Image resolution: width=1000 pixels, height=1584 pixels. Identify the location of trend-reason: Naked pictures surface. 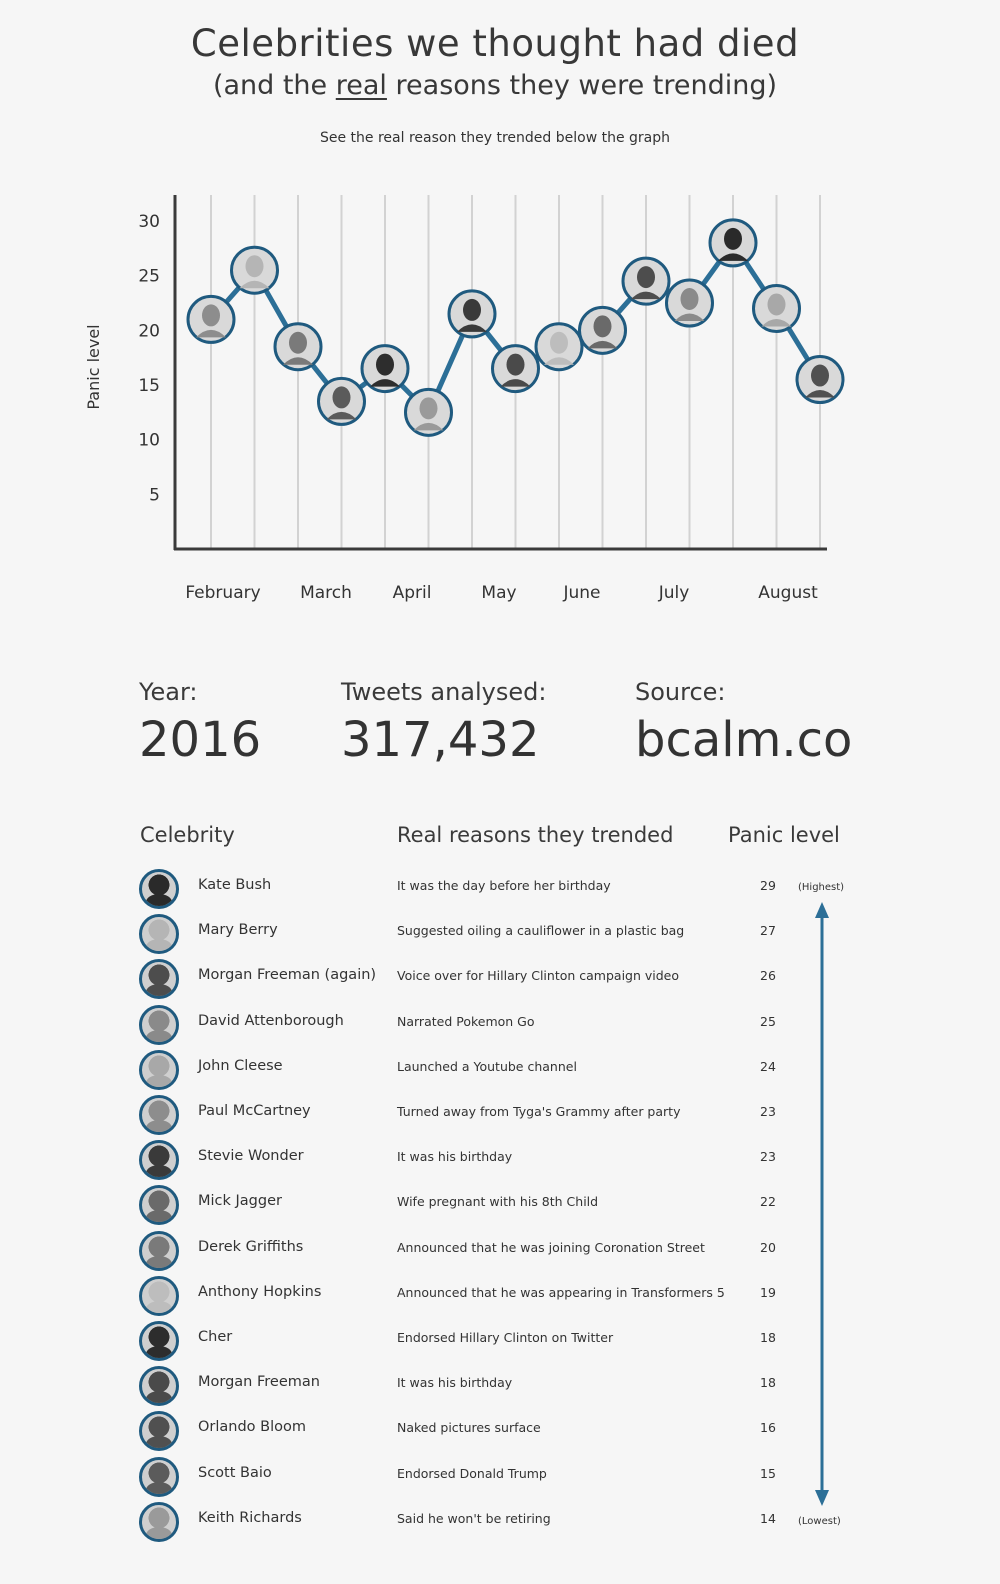
(469, 1427).